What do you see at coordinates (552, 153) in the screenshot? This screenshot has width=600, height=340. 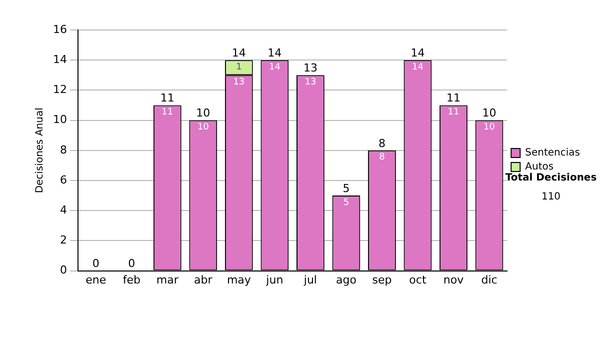 I see `legend-label: Sentencias` at bounding box center [552, 153].